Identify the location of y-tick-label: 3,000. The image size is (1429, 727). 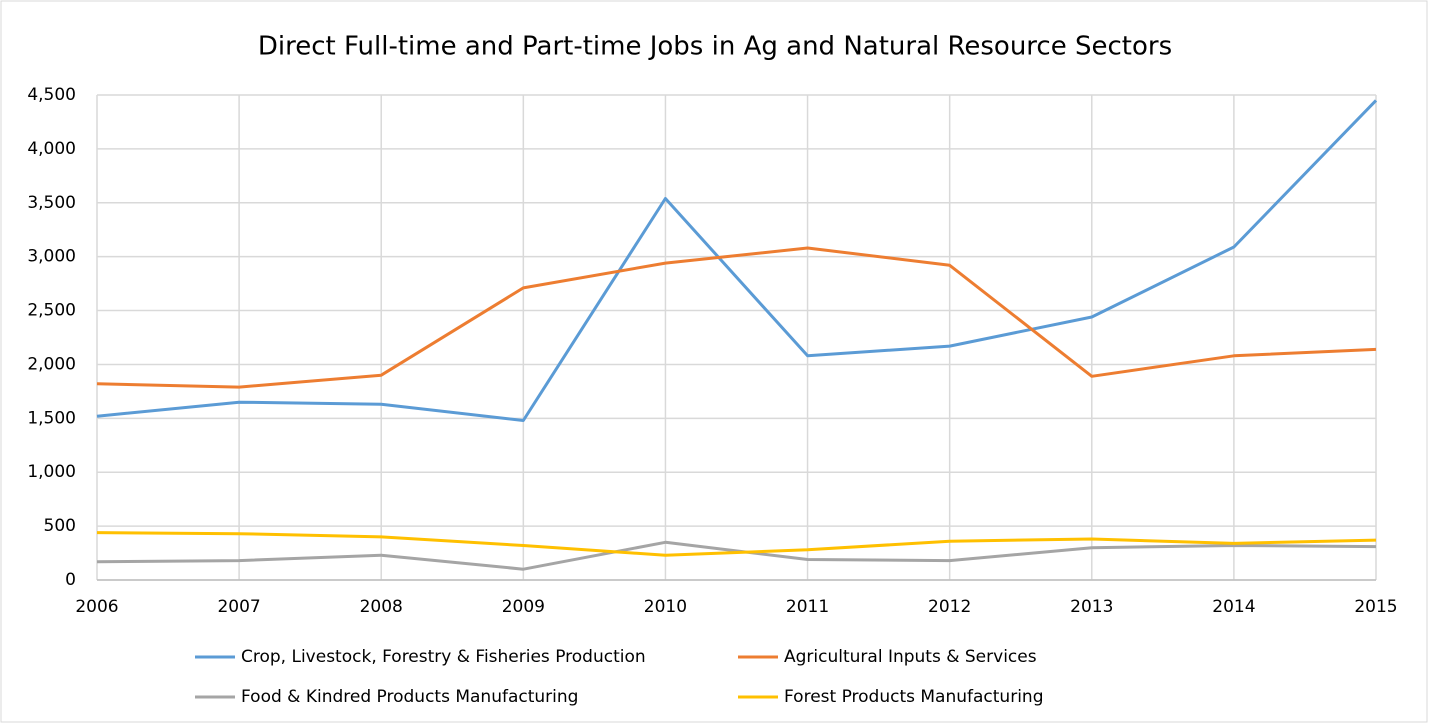
(51, 257).